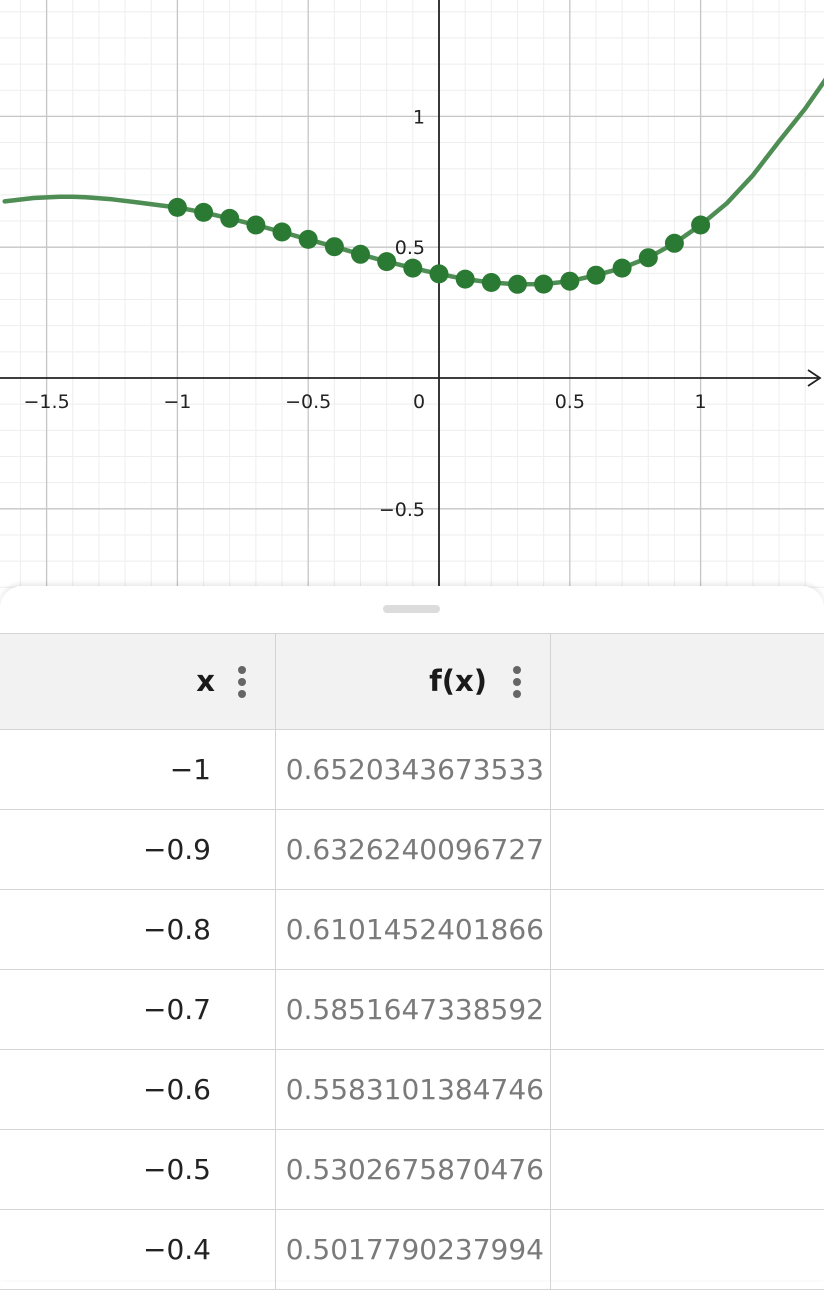 The height and width of the screenshot is (1290, 824). What do you see at coordinates (138, 681) in the screenshot?
I see `header-cell-x: x` at bounding box center [138, 681].